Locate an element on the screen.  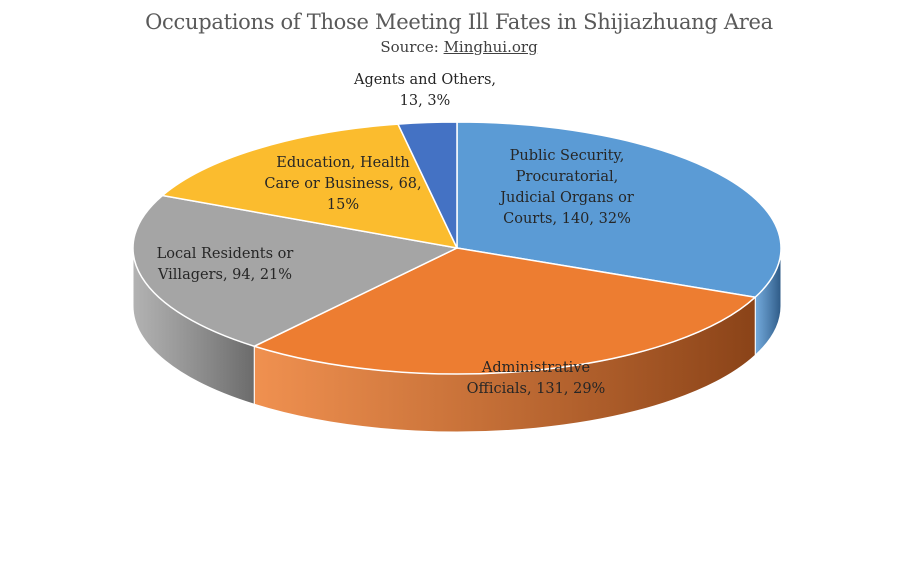
pie-slice-label-line: Care or Business, 68, is located at coordinates (342, 184).